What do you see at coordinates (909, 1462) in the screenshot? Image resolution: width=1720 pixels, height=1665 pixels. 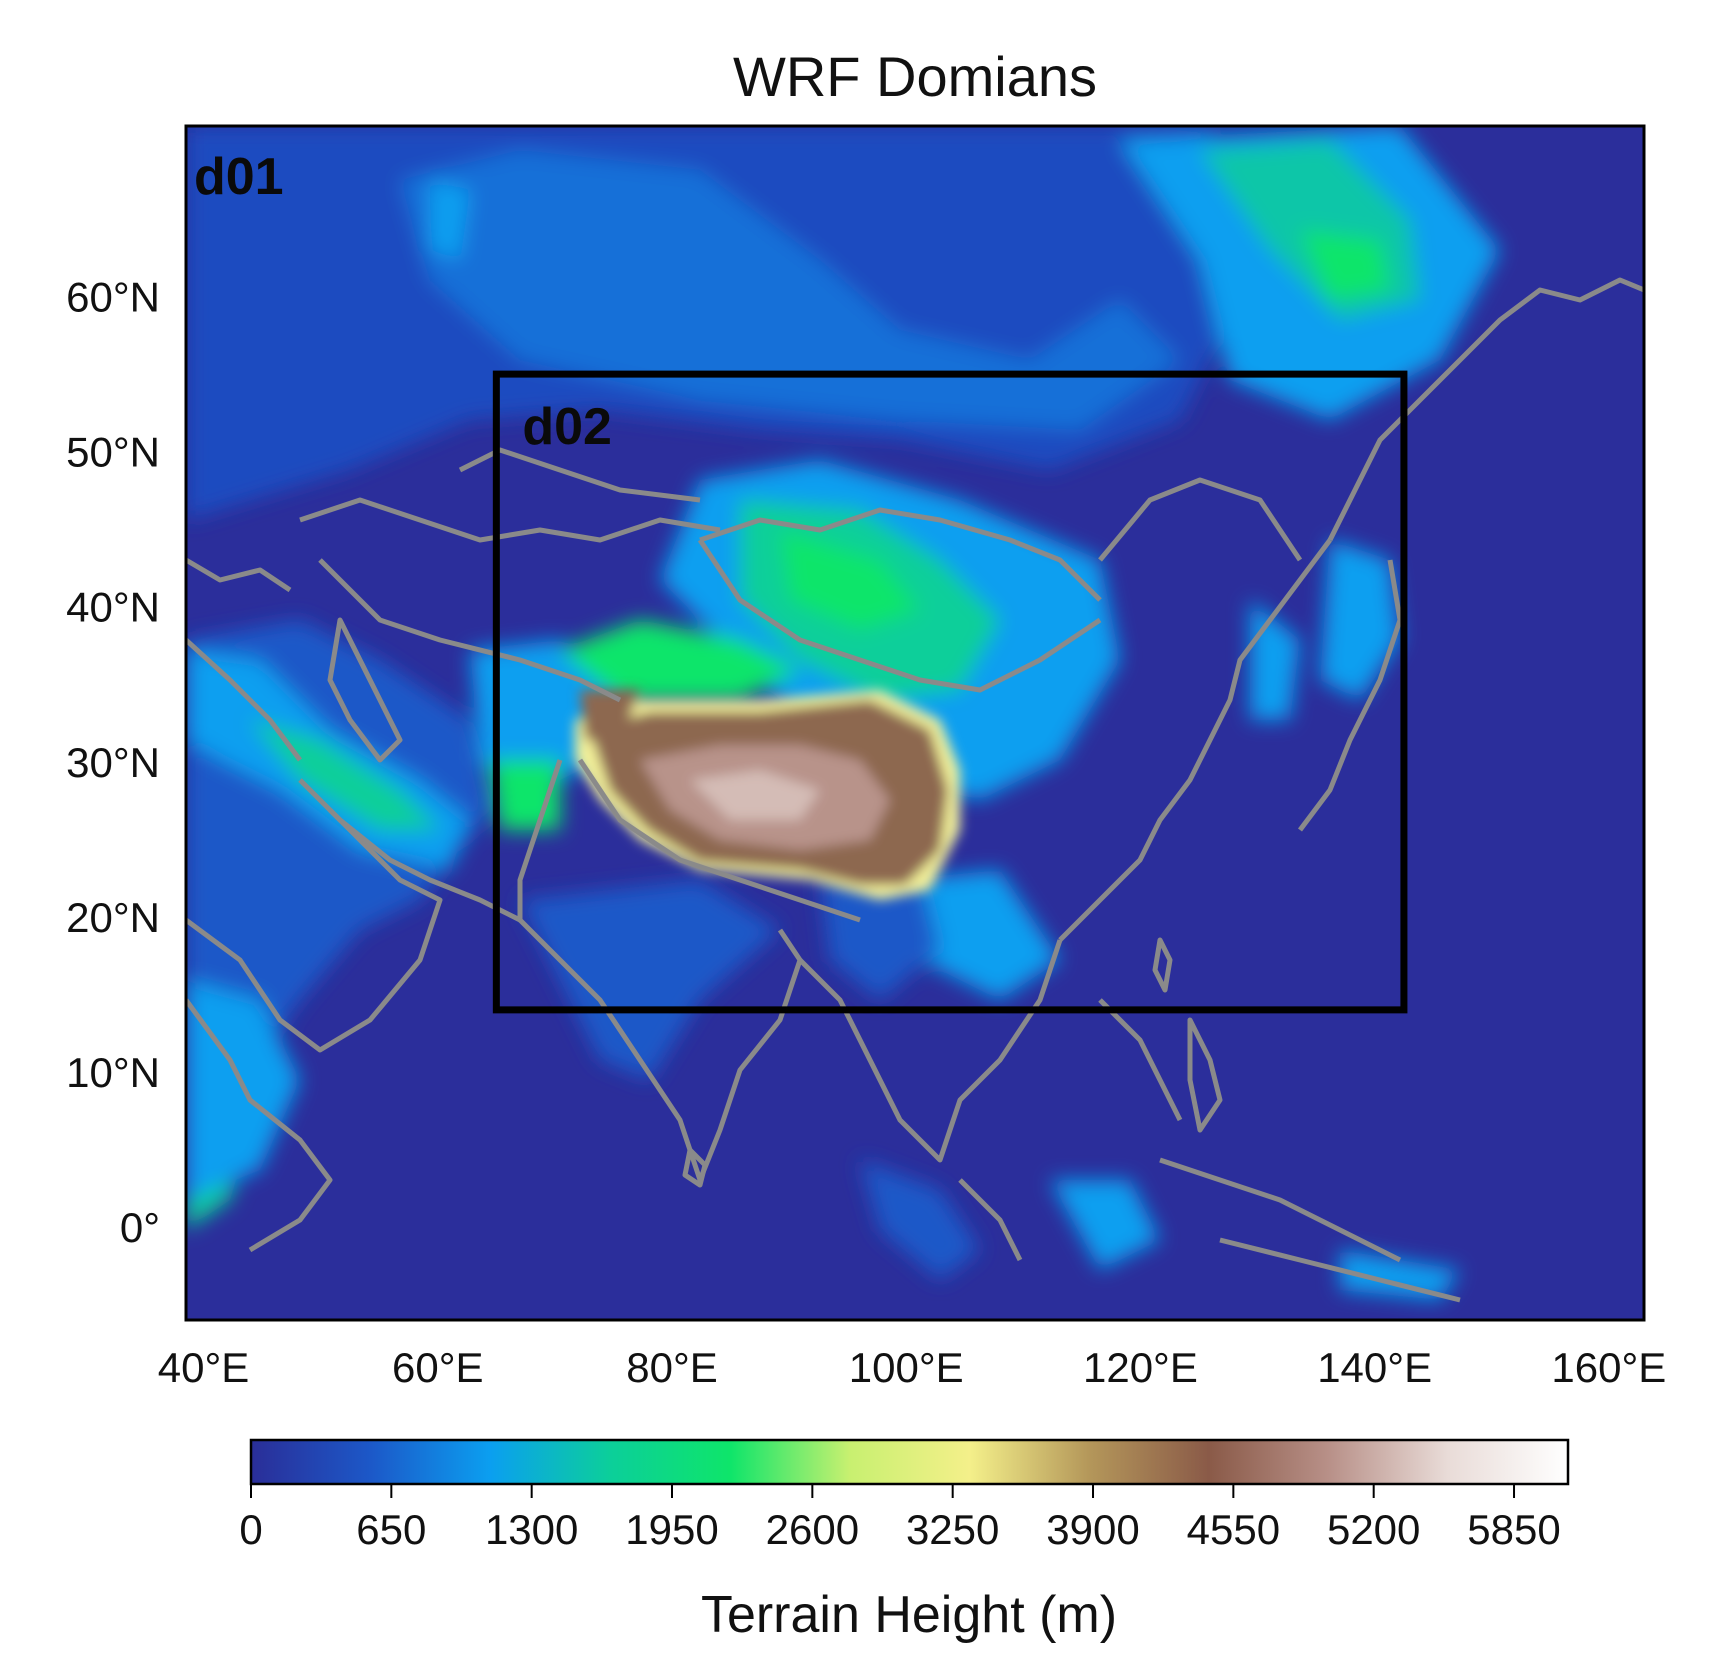 I see `colorbar-gradient` at bounding box center [909, 1462].